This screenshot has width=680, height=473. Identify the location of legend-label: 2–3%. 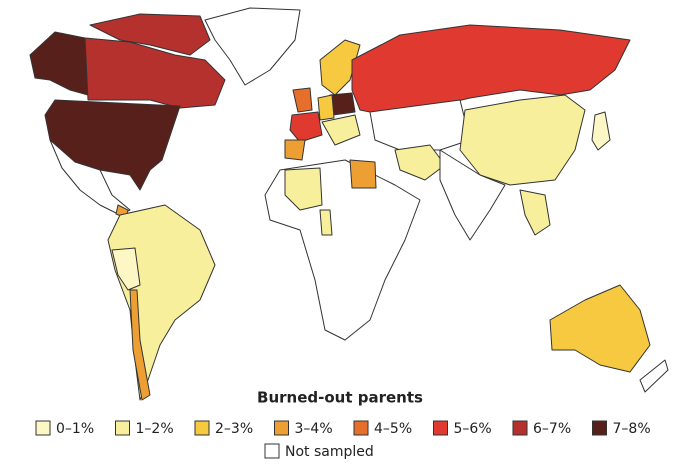
(234, 429).